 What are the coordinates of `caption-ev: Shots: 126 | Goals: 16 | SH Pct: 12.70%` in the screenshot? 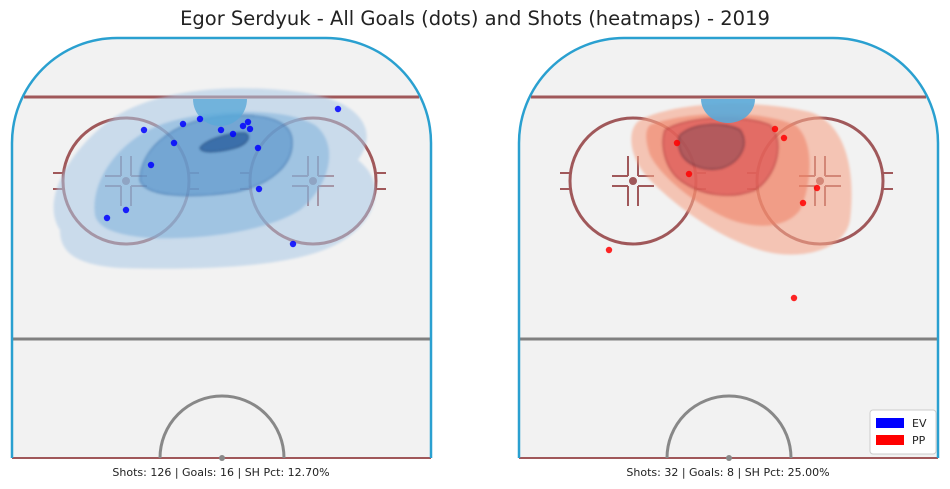 It's located at (220, 472).